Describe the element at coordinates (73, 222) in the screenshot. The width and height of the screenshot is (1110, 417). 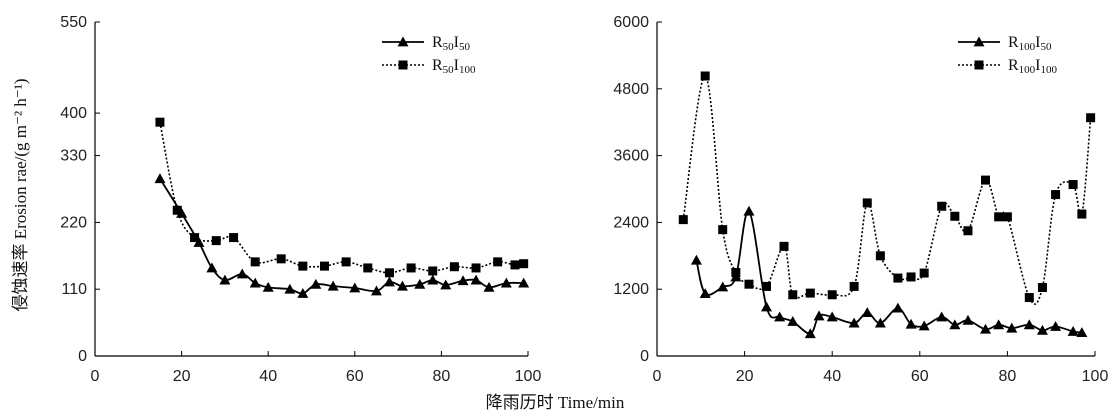
I see `y-tick-label: 220` at that location.